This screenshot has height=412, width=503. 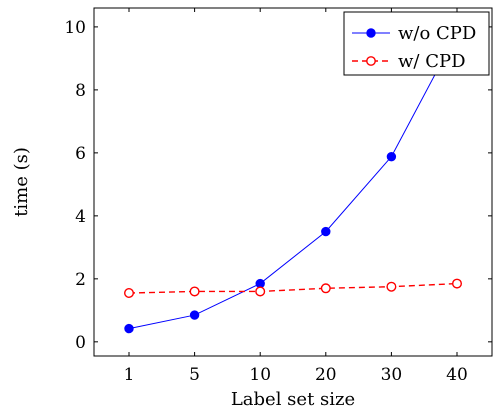 What do you see at coordinates (260, 375) in the screenshot?
I see `x-tick-label: 10` at bounding box center [260, 375].